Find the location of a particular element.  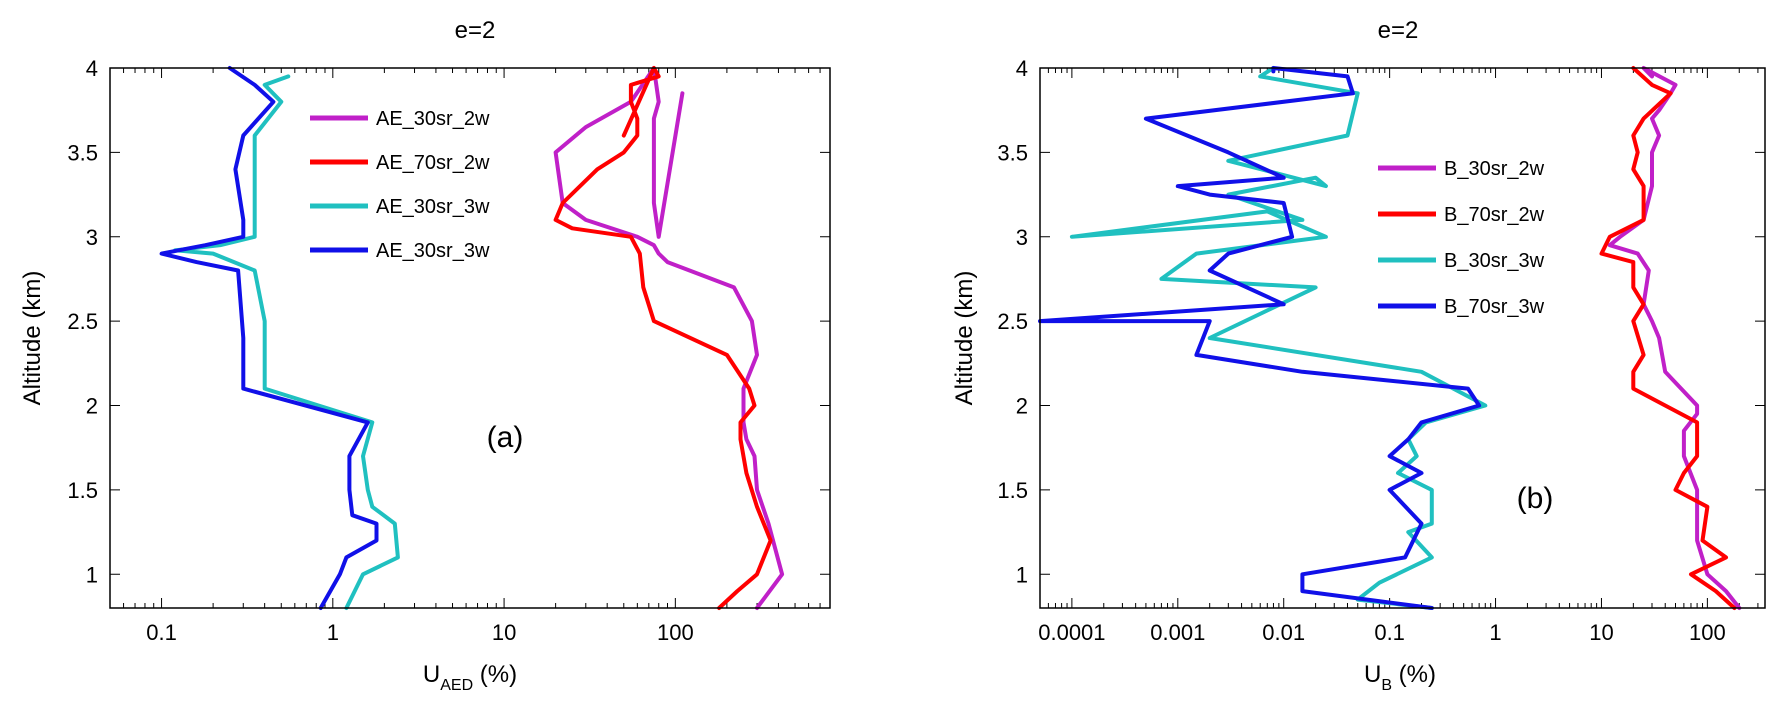

x-tick-label: 0.01 is located at coordinates (1283, 632).